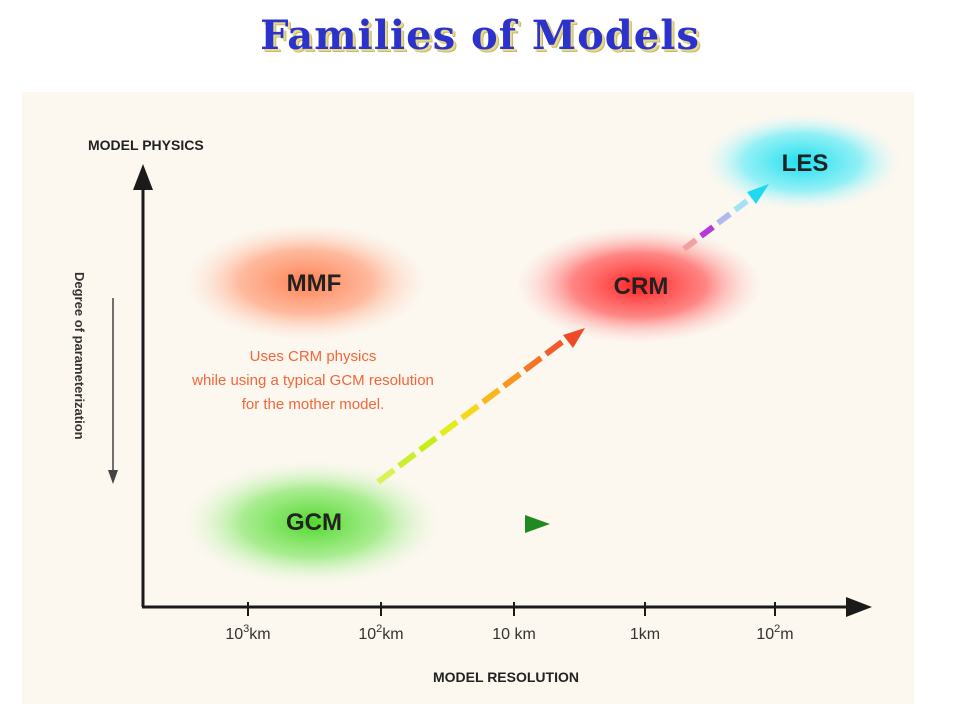  Describe the element at coordinates (312, 380) in the screenshot. I see `mmf-note-line: while using a typical GCM resolution` at that location.